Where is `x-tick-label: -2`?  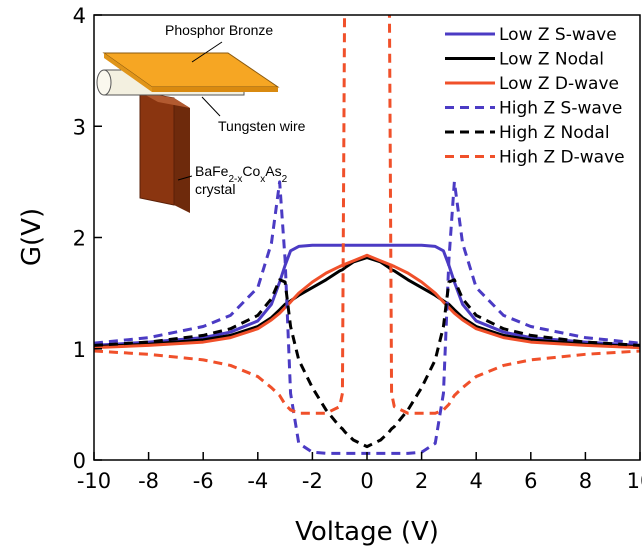
x-tick-label: -2 is located at coordinates (312, 481).